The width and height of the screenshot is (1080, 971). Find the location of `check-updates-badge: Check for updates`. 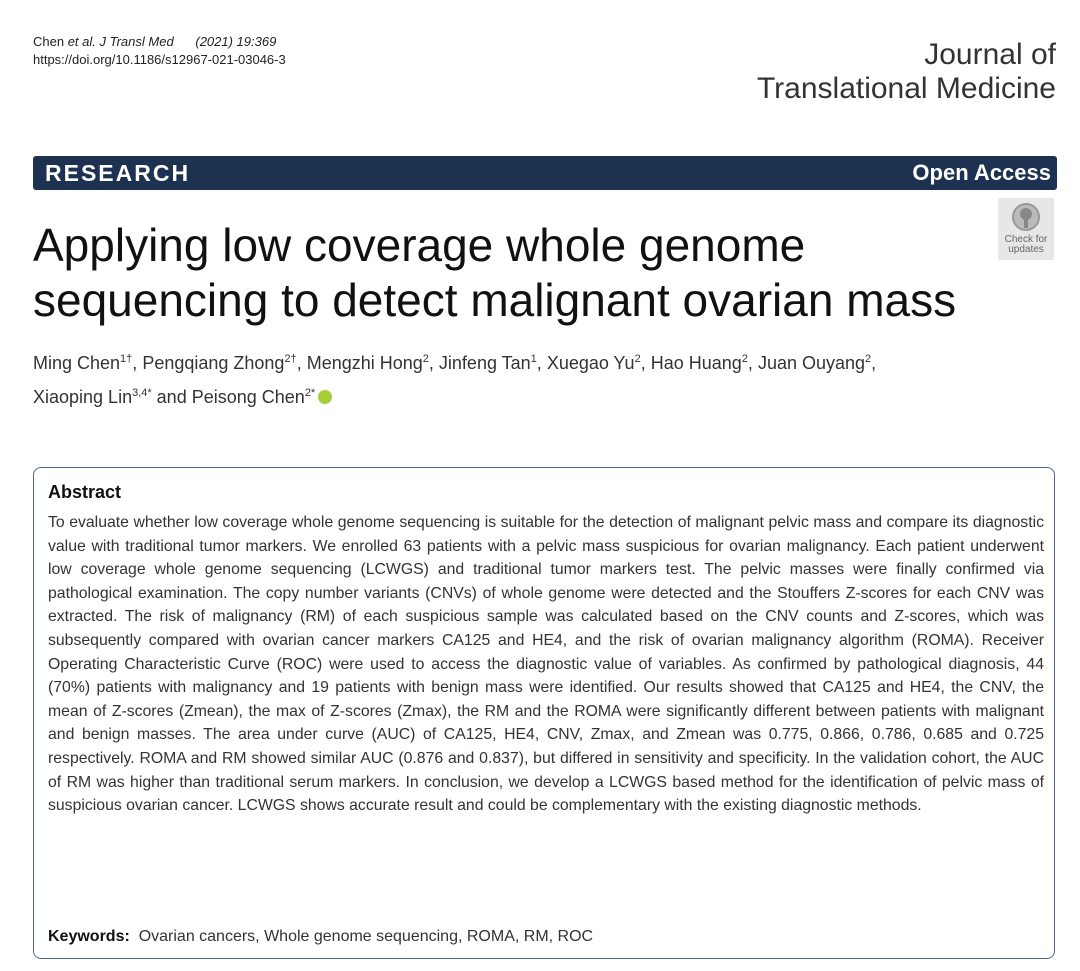

check-updates-badge: Check for updates is located at coordinates (1026, 229).